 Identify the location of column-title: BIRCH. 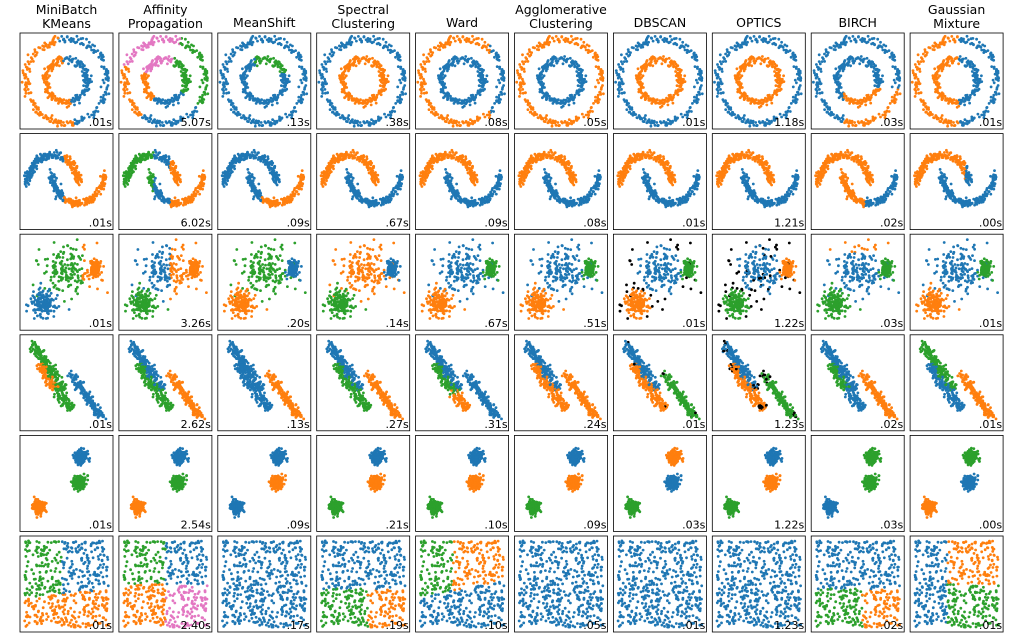
(857, 22).